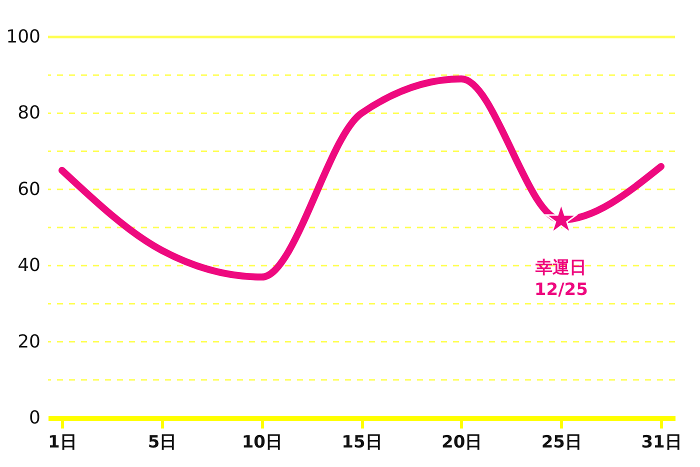 This screenshot has width=700, height=467. What do you see at coordinates (29, 265) in the screenshot?
I see `y-tick-label: 40` at bounding box center [29, 265].